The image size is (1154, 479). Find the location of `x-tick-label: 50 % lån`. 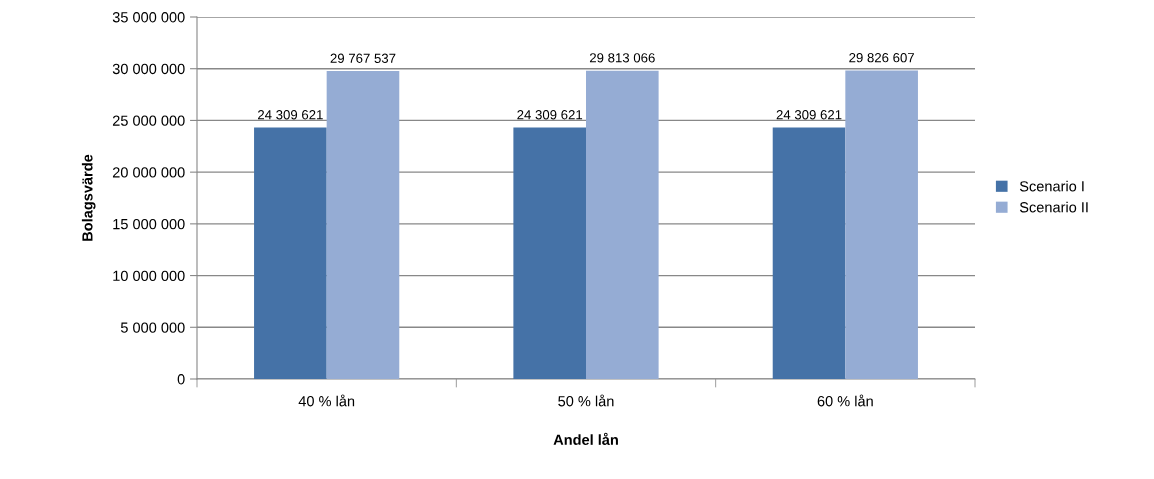

x-tick-label: 50 % lån is located at coordinates (586, 400).